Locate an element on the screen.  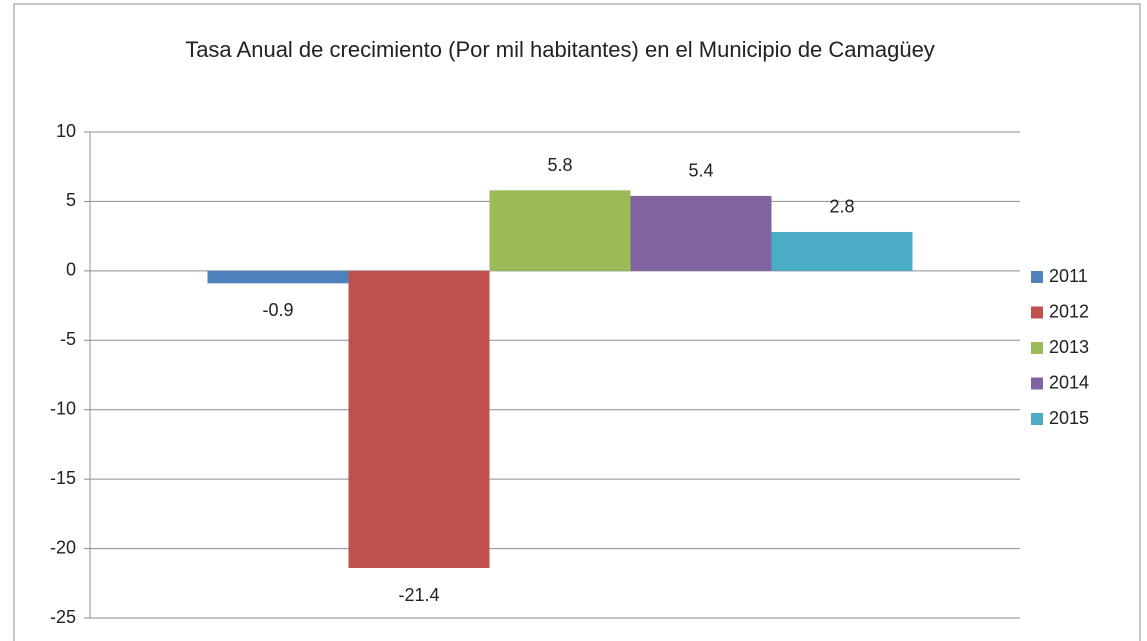
y-tick-label: 10 is located at coordinates (66, 131).